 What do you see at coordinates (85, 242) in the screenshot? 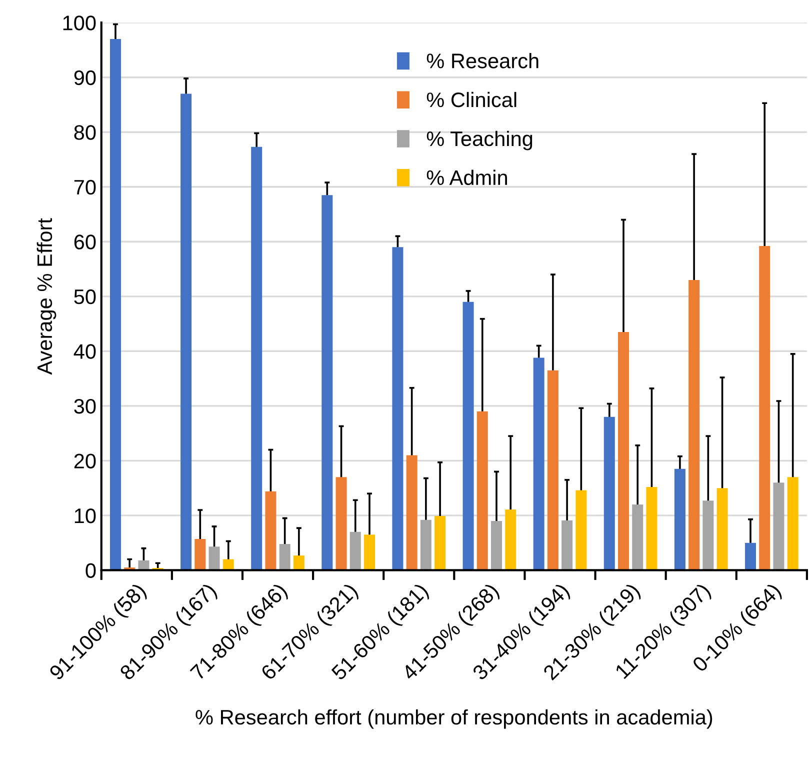
I see `y-tick-label: 60` at bounding box center [85, 242].